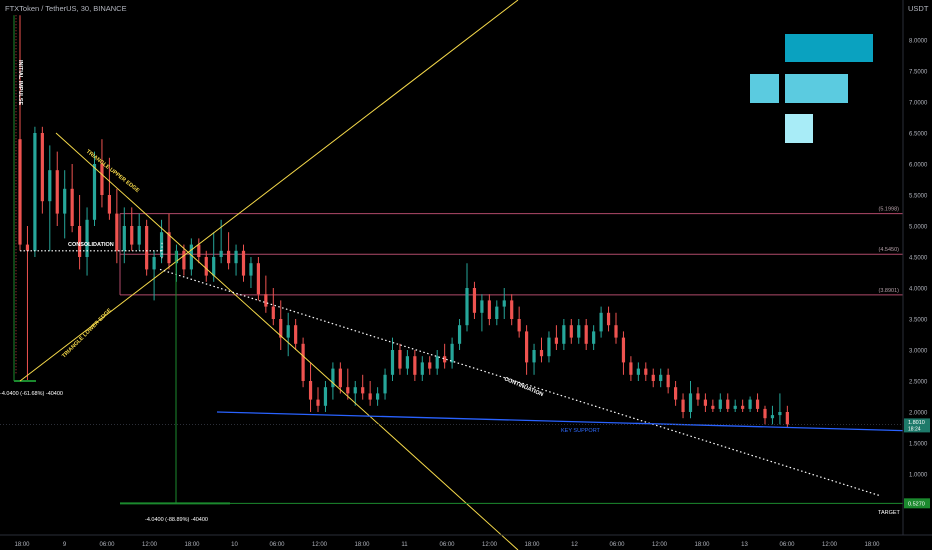 Image resolution: width=932 pixels, height=550 pixels. I want to click on y-tick-label: 4.5000, so click(918, 259).